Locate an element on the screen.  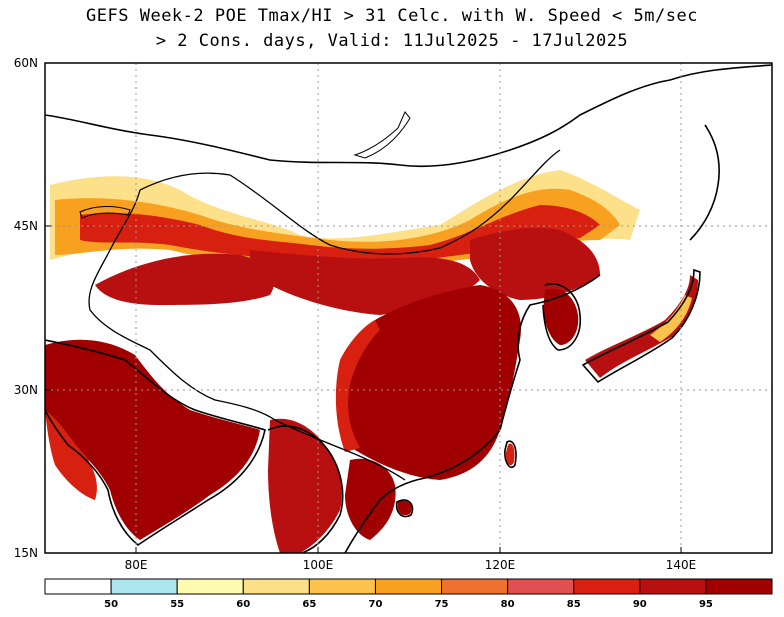
colorbar-label: 55 is located at coordinates (177, 604).